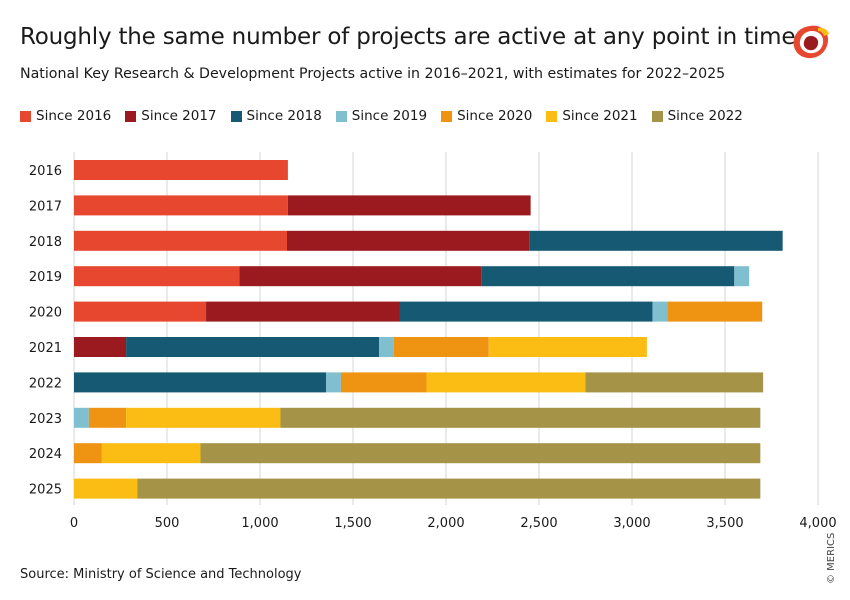 The height and width of the screenshot is (600, 850). Describe the element at coordinates (167, 523) in the screenshot. I see `x-tick-label: 500` at that location.